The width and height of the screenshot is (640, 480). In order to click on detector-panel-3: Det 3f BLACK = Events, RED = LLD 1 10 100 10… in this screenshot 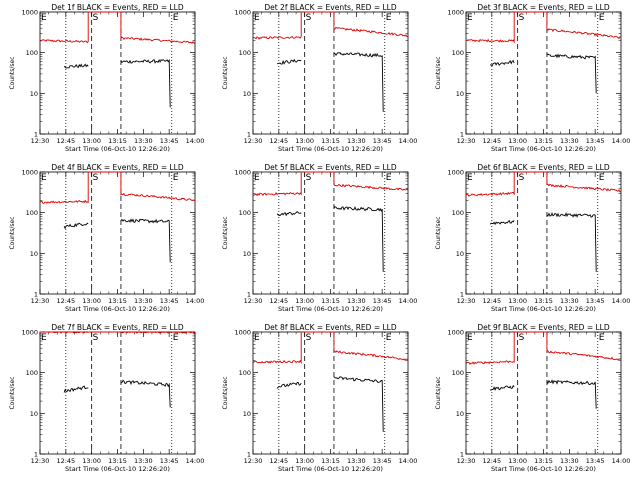, I will do `click(532, 78)`.